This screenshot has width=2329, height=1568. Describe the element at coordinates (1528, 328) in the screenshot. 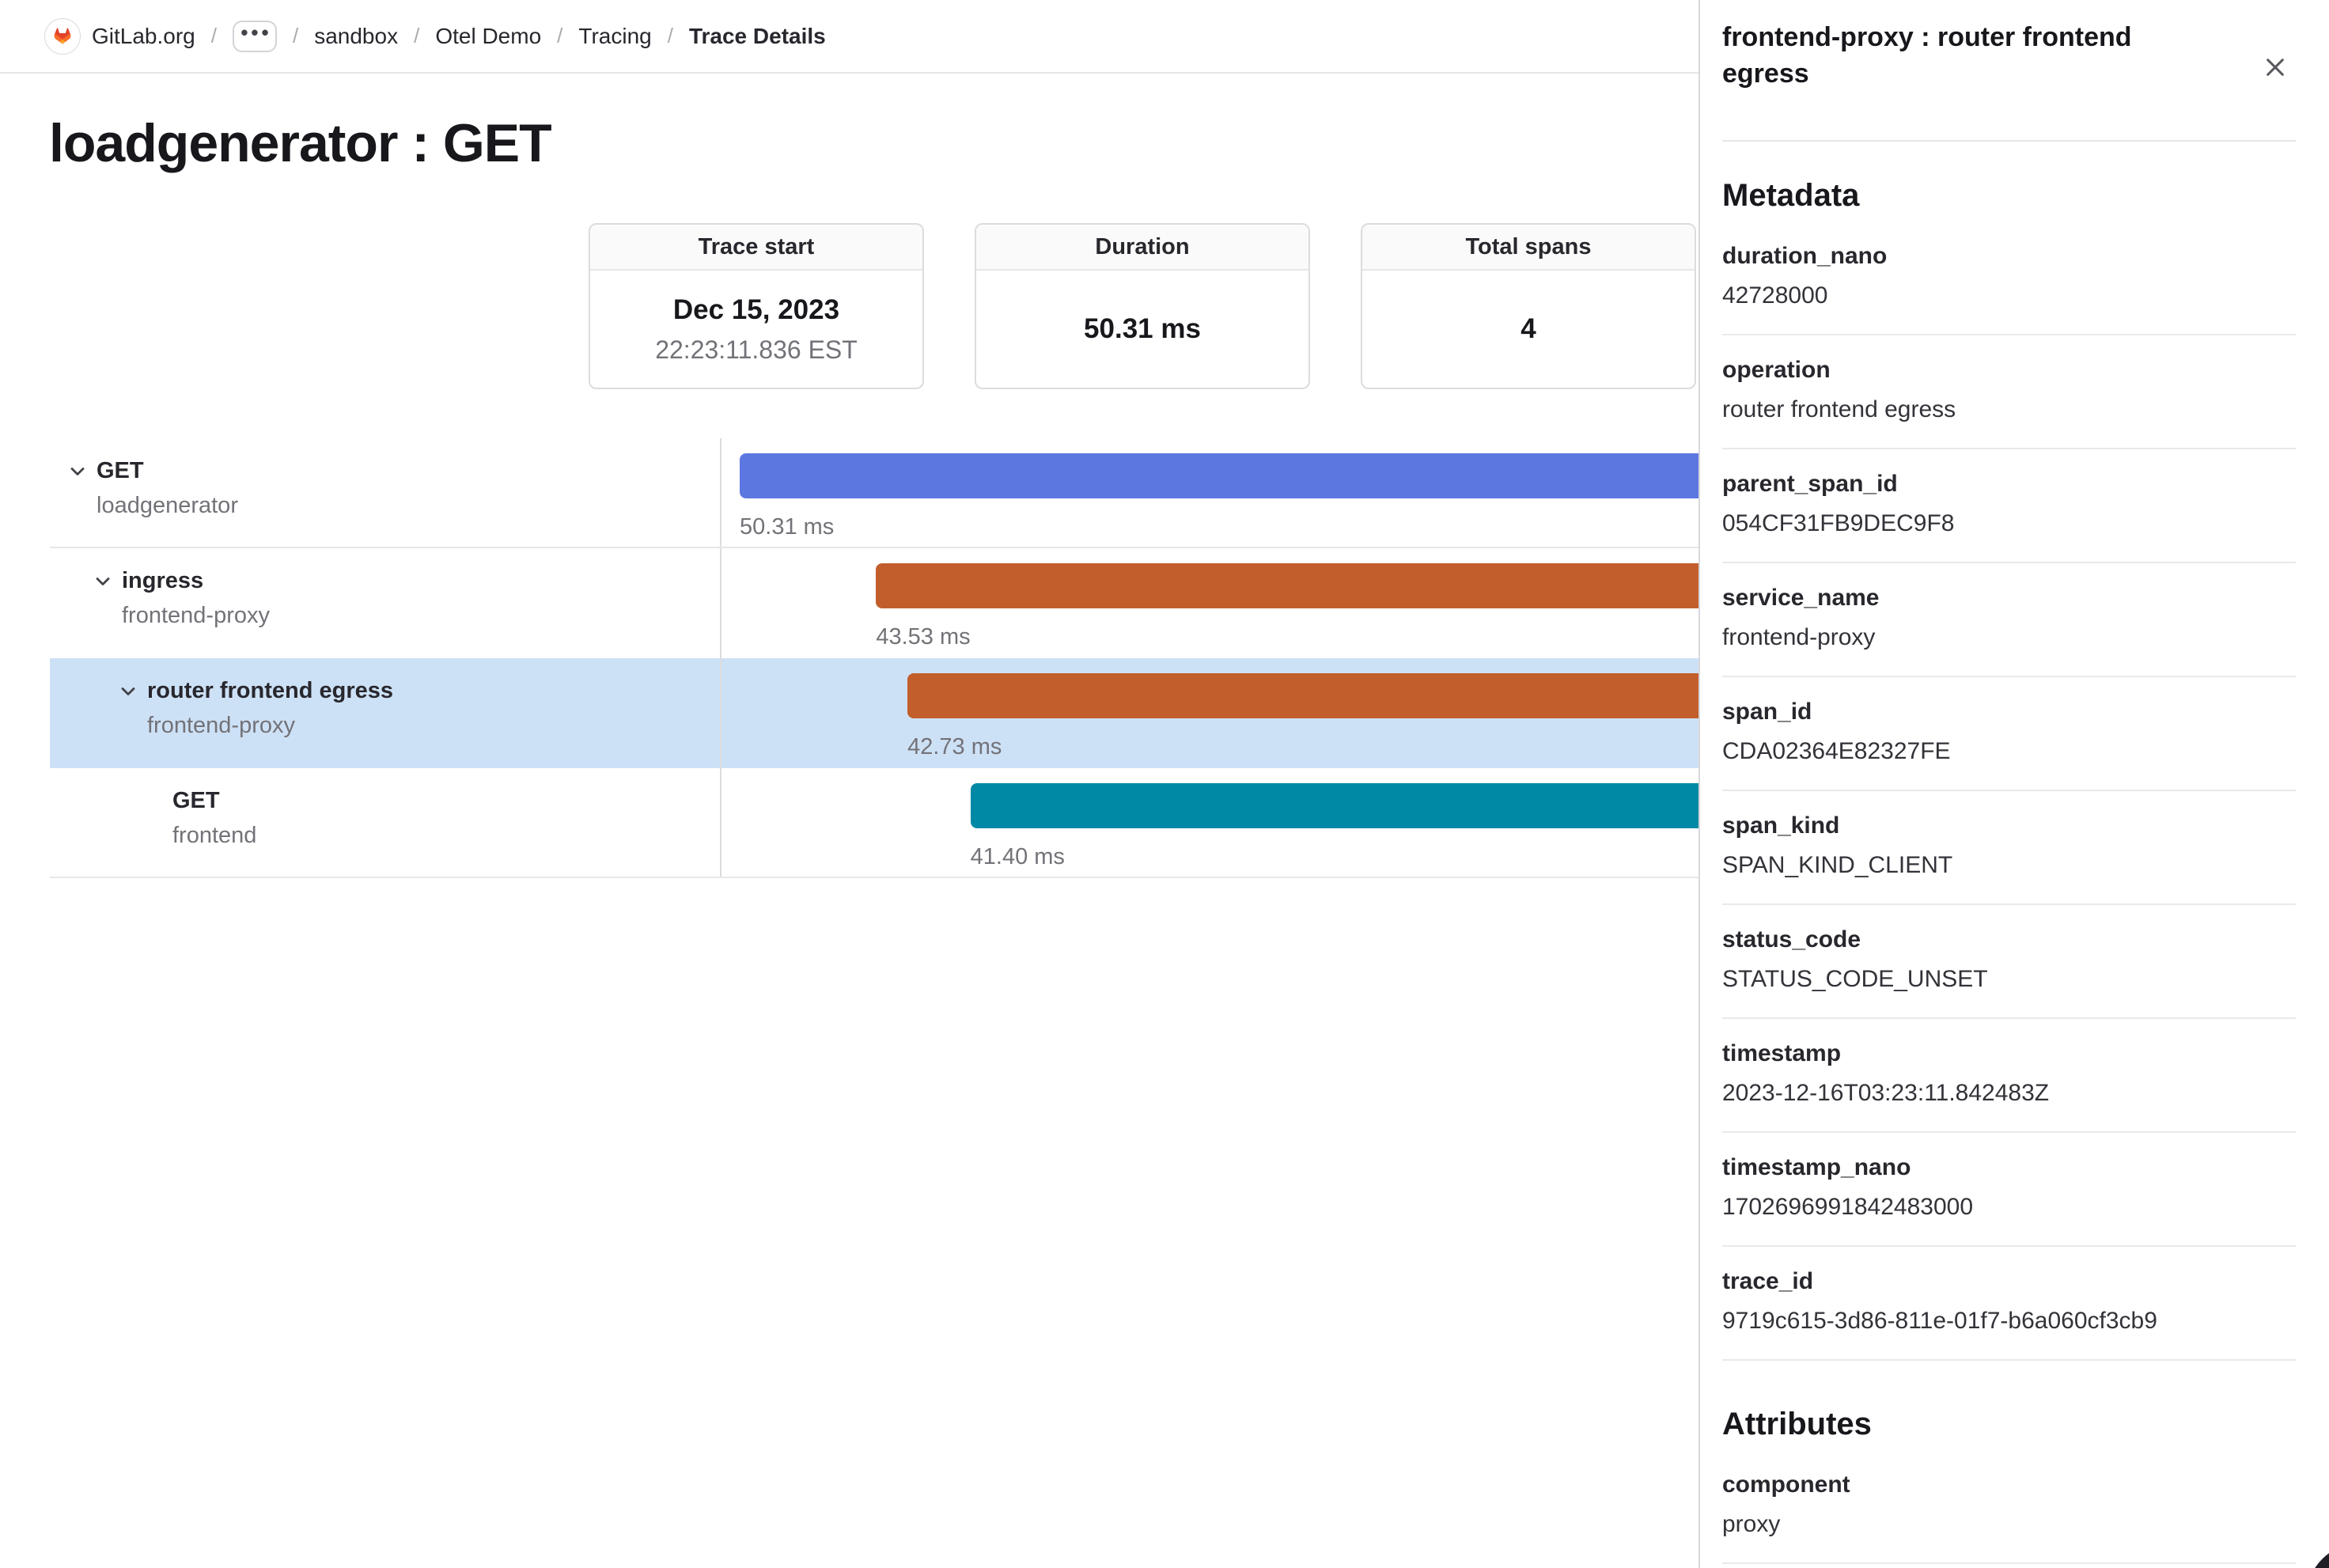

I see `card-value: 4` at that location.